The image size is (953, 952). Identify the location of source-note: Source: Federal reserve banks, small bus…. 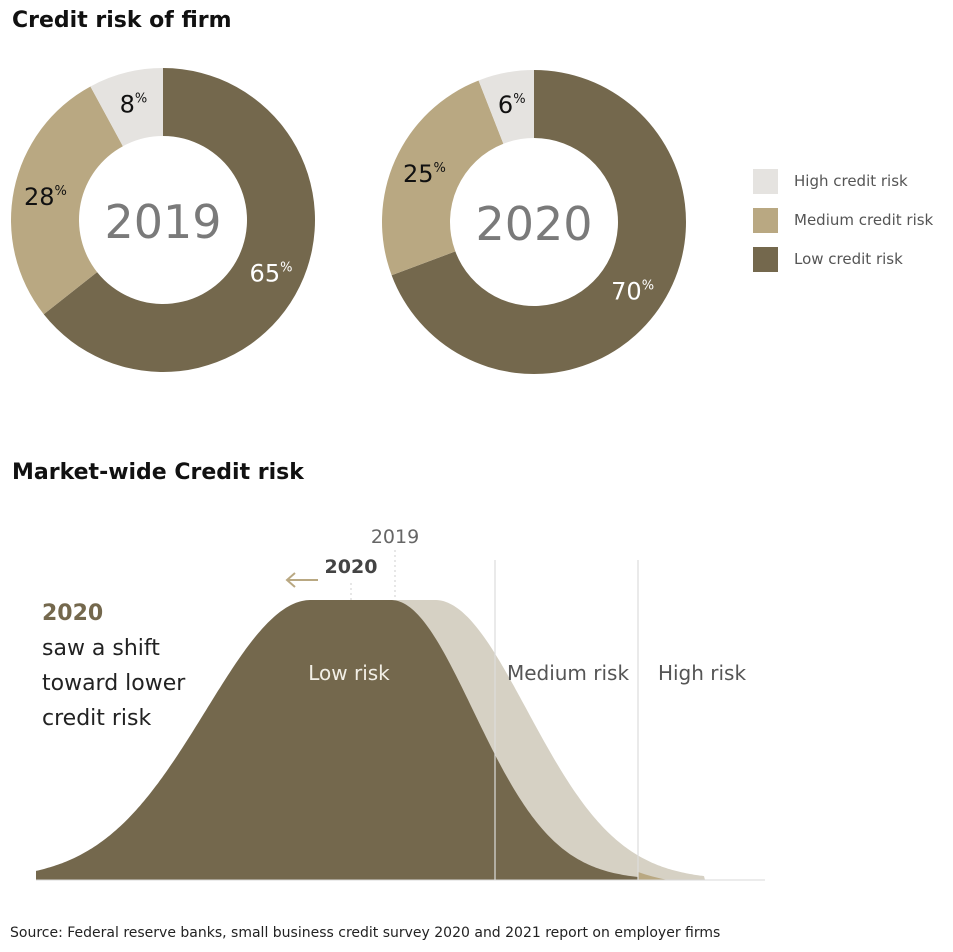
(365, 933).